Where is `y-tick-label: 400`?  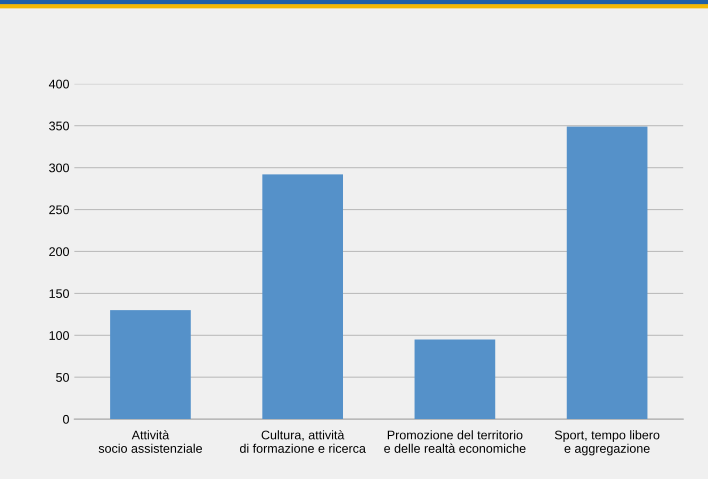
y-tick-label: 400 is located at coordinates (58, 84).